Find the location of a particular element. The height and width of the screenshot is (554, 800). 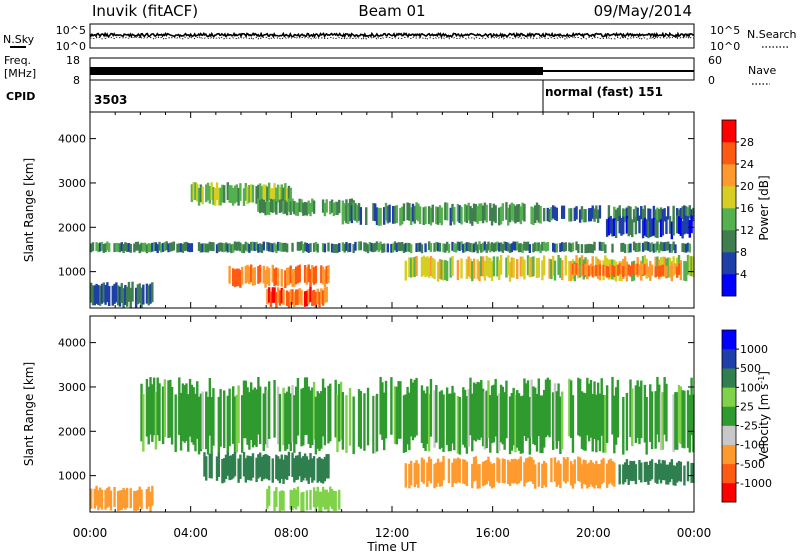

colorbar-tick-label: 24 is located at coordinates (747, 164).